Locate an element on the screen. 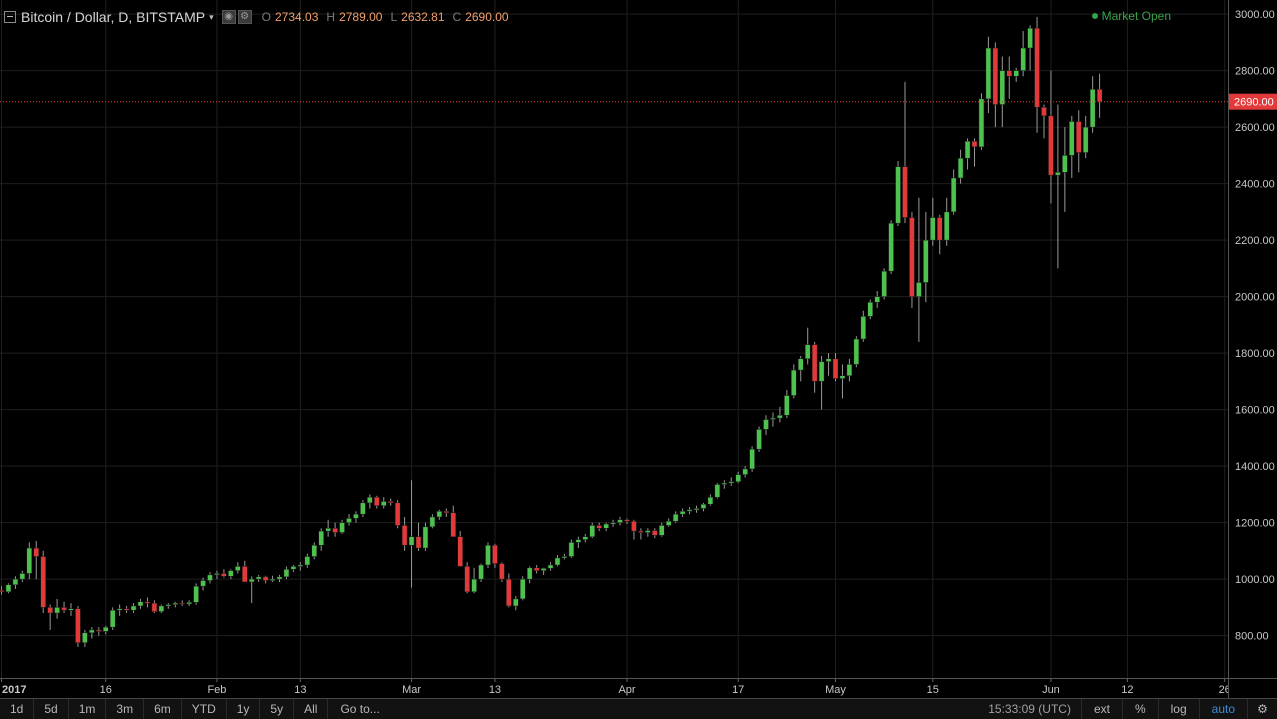 The height and width of the screenshot is (719, 1277). timeframe-5d: 5d is located at coordinates (51, 708).